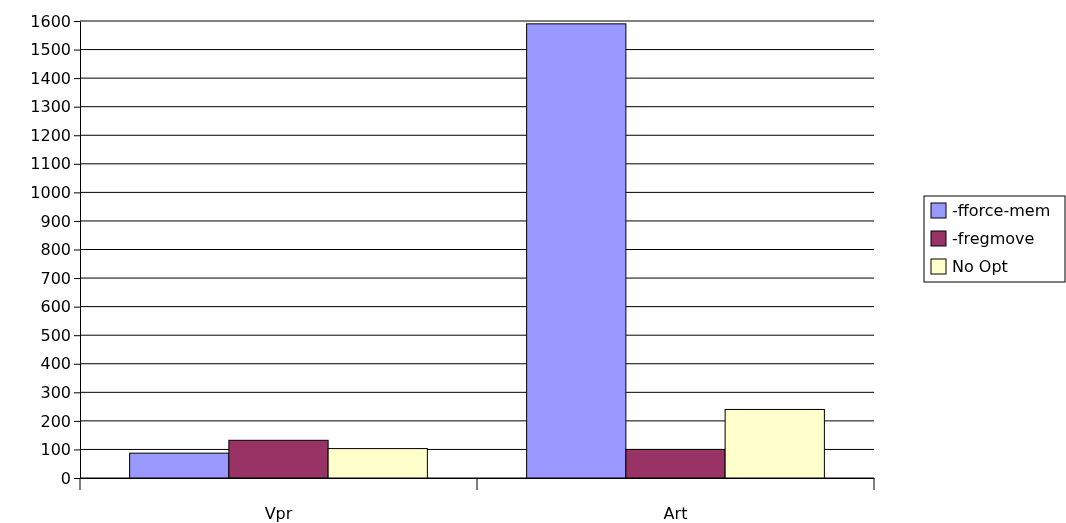 This screenshot has height=523, width=1066. Describe the element at coordinates (50, 192) in the screenshot. I see `y-tick-label: 1000` at that location.